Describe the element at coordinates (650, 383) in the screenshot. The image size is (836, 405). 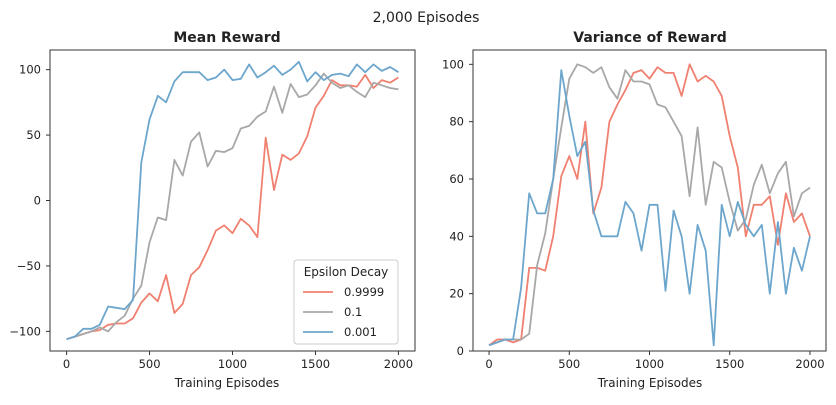
I see `variance-reward-xlabel: Training Episodes` at that location.